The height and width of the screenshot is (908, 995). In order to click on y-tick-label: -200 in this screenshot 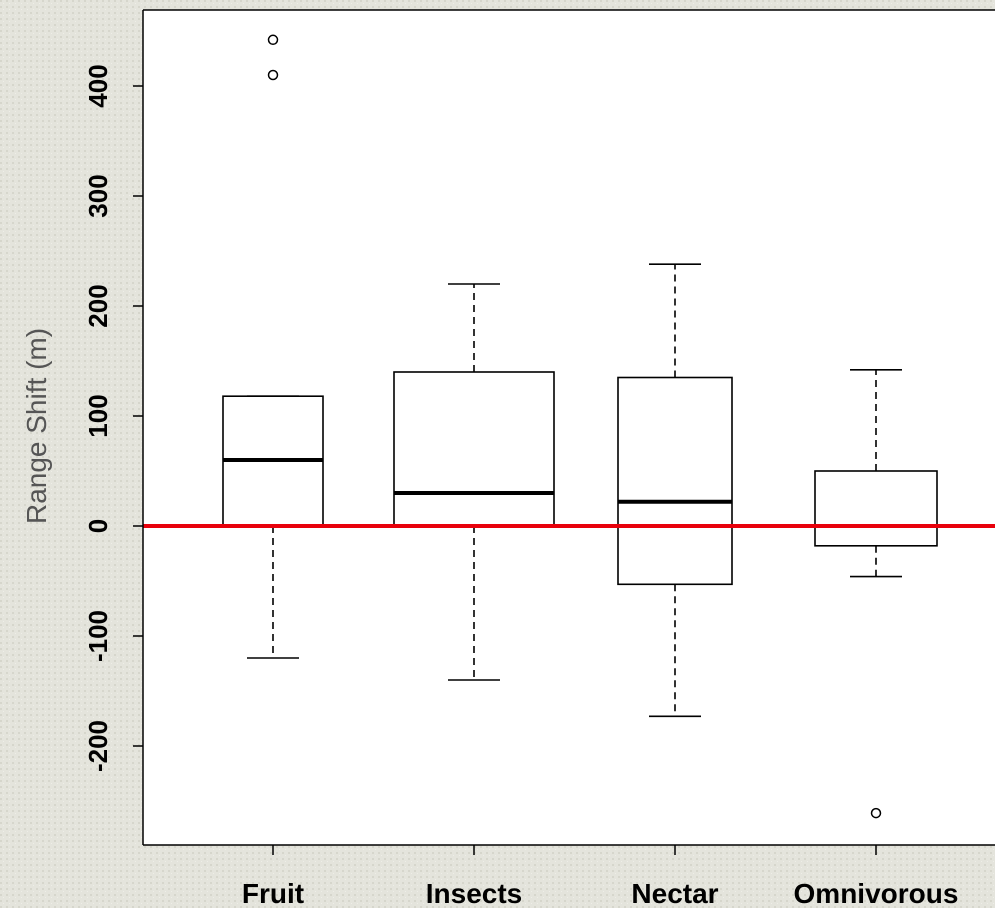, I will do `click(98, 746)`.